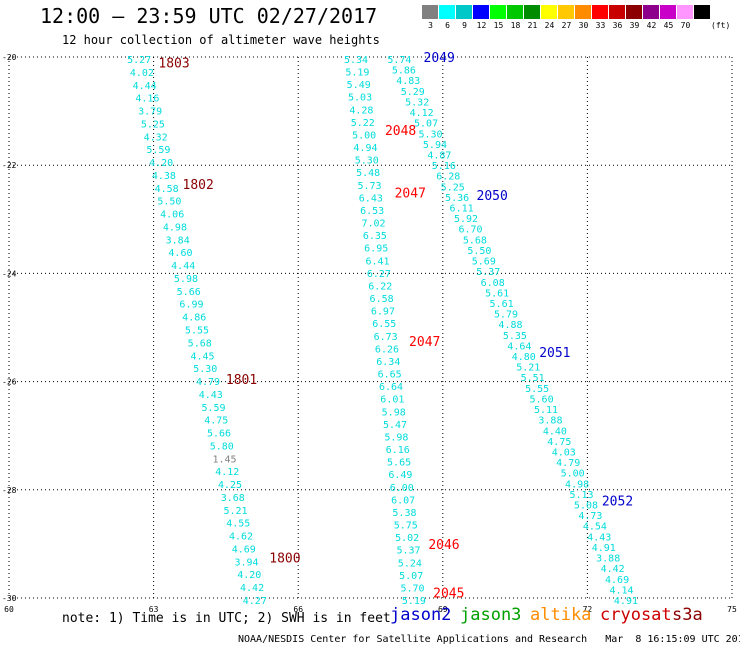 The height and width of the screenshot is (650, 740). I want to click on wave-height-value: 6.01, so click(392, 400).